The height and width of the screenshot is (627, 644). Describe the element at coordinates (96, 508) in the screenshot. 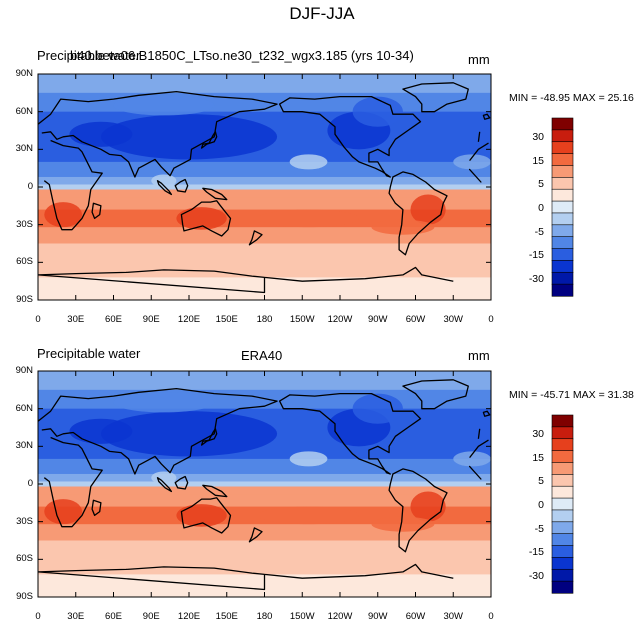

I see `coastline-madagascar` at that location.